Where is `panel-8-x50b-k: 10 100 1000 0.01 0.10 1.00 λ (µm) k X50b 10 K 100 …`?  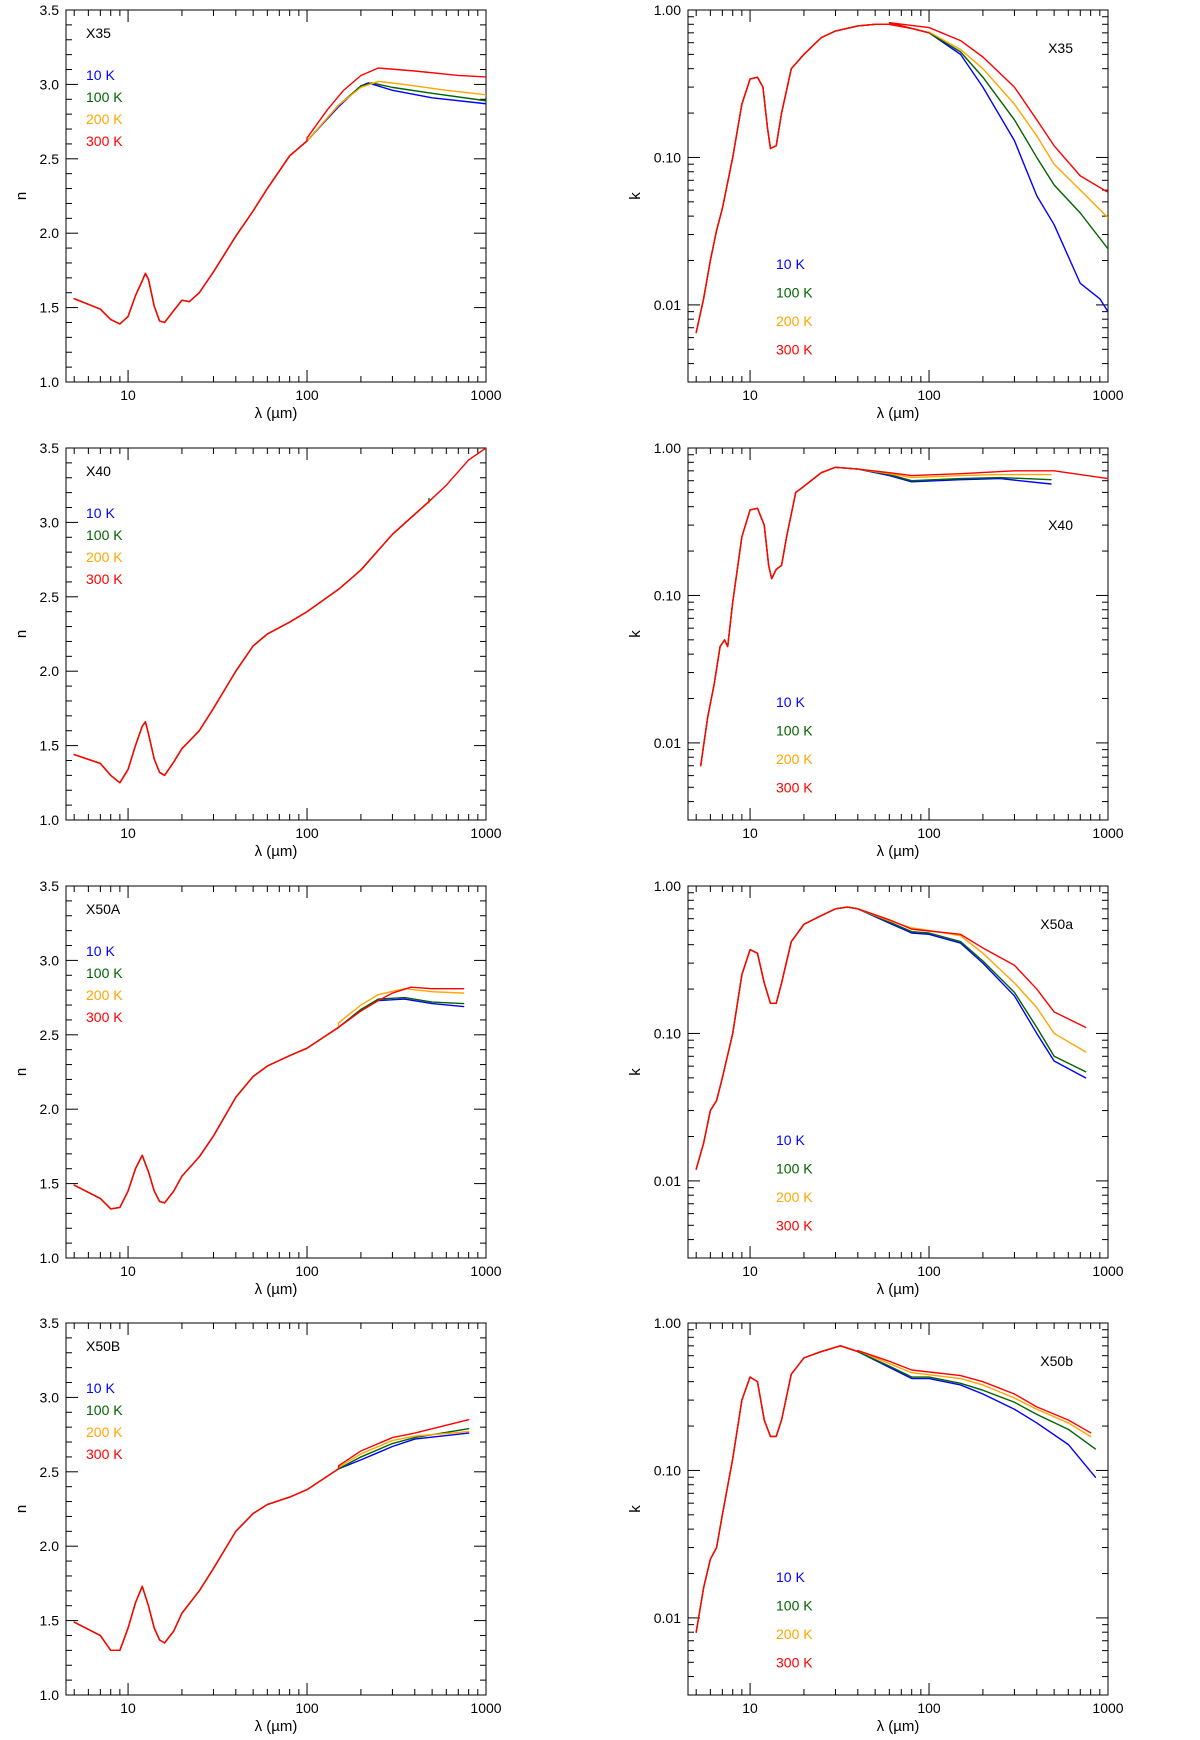 panel-8-x50b-k: 10 100 1000 0.01 0.10 1.00 λ (µm) k X50b 10 K 100 … is located at coordinates (875, 1525).